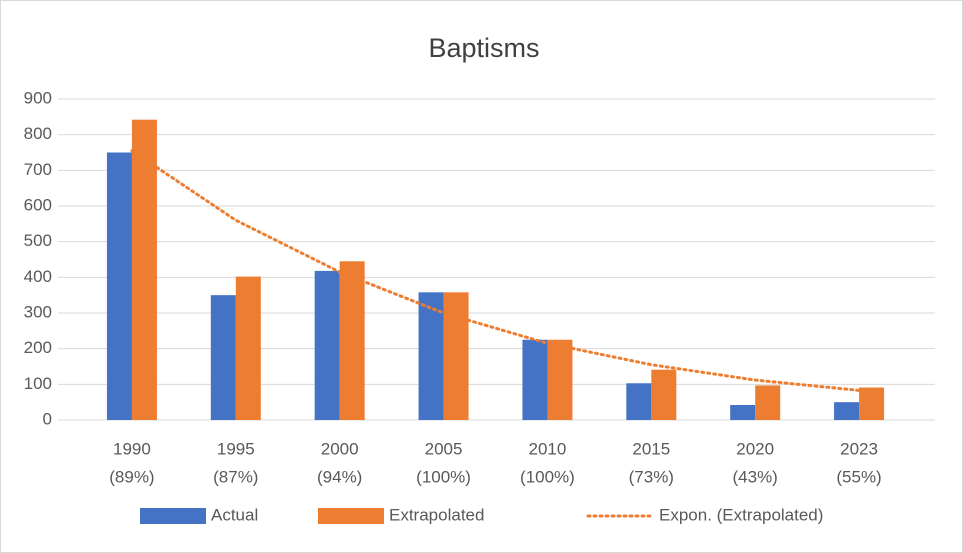 The image size is (963, 553). What do you see at coordinates (38, 311) in the screenshot?
I see `y-tick-label: 300` at bounding box center [38, 311].